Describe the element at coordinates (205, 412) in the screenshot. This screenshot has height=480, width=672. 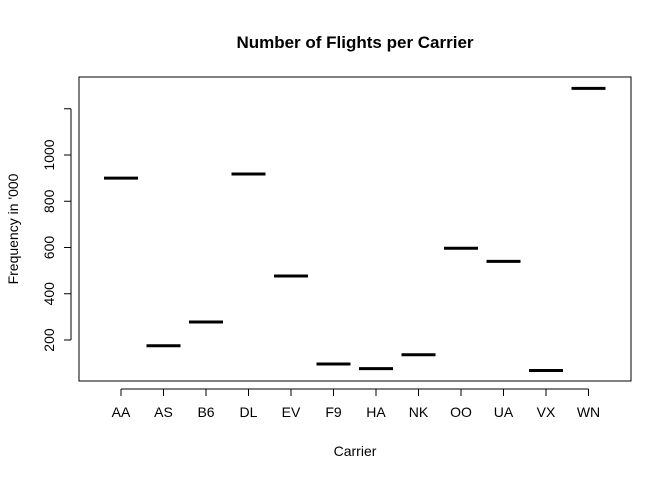
I see `x-tick-label-b6: B6` at that location.